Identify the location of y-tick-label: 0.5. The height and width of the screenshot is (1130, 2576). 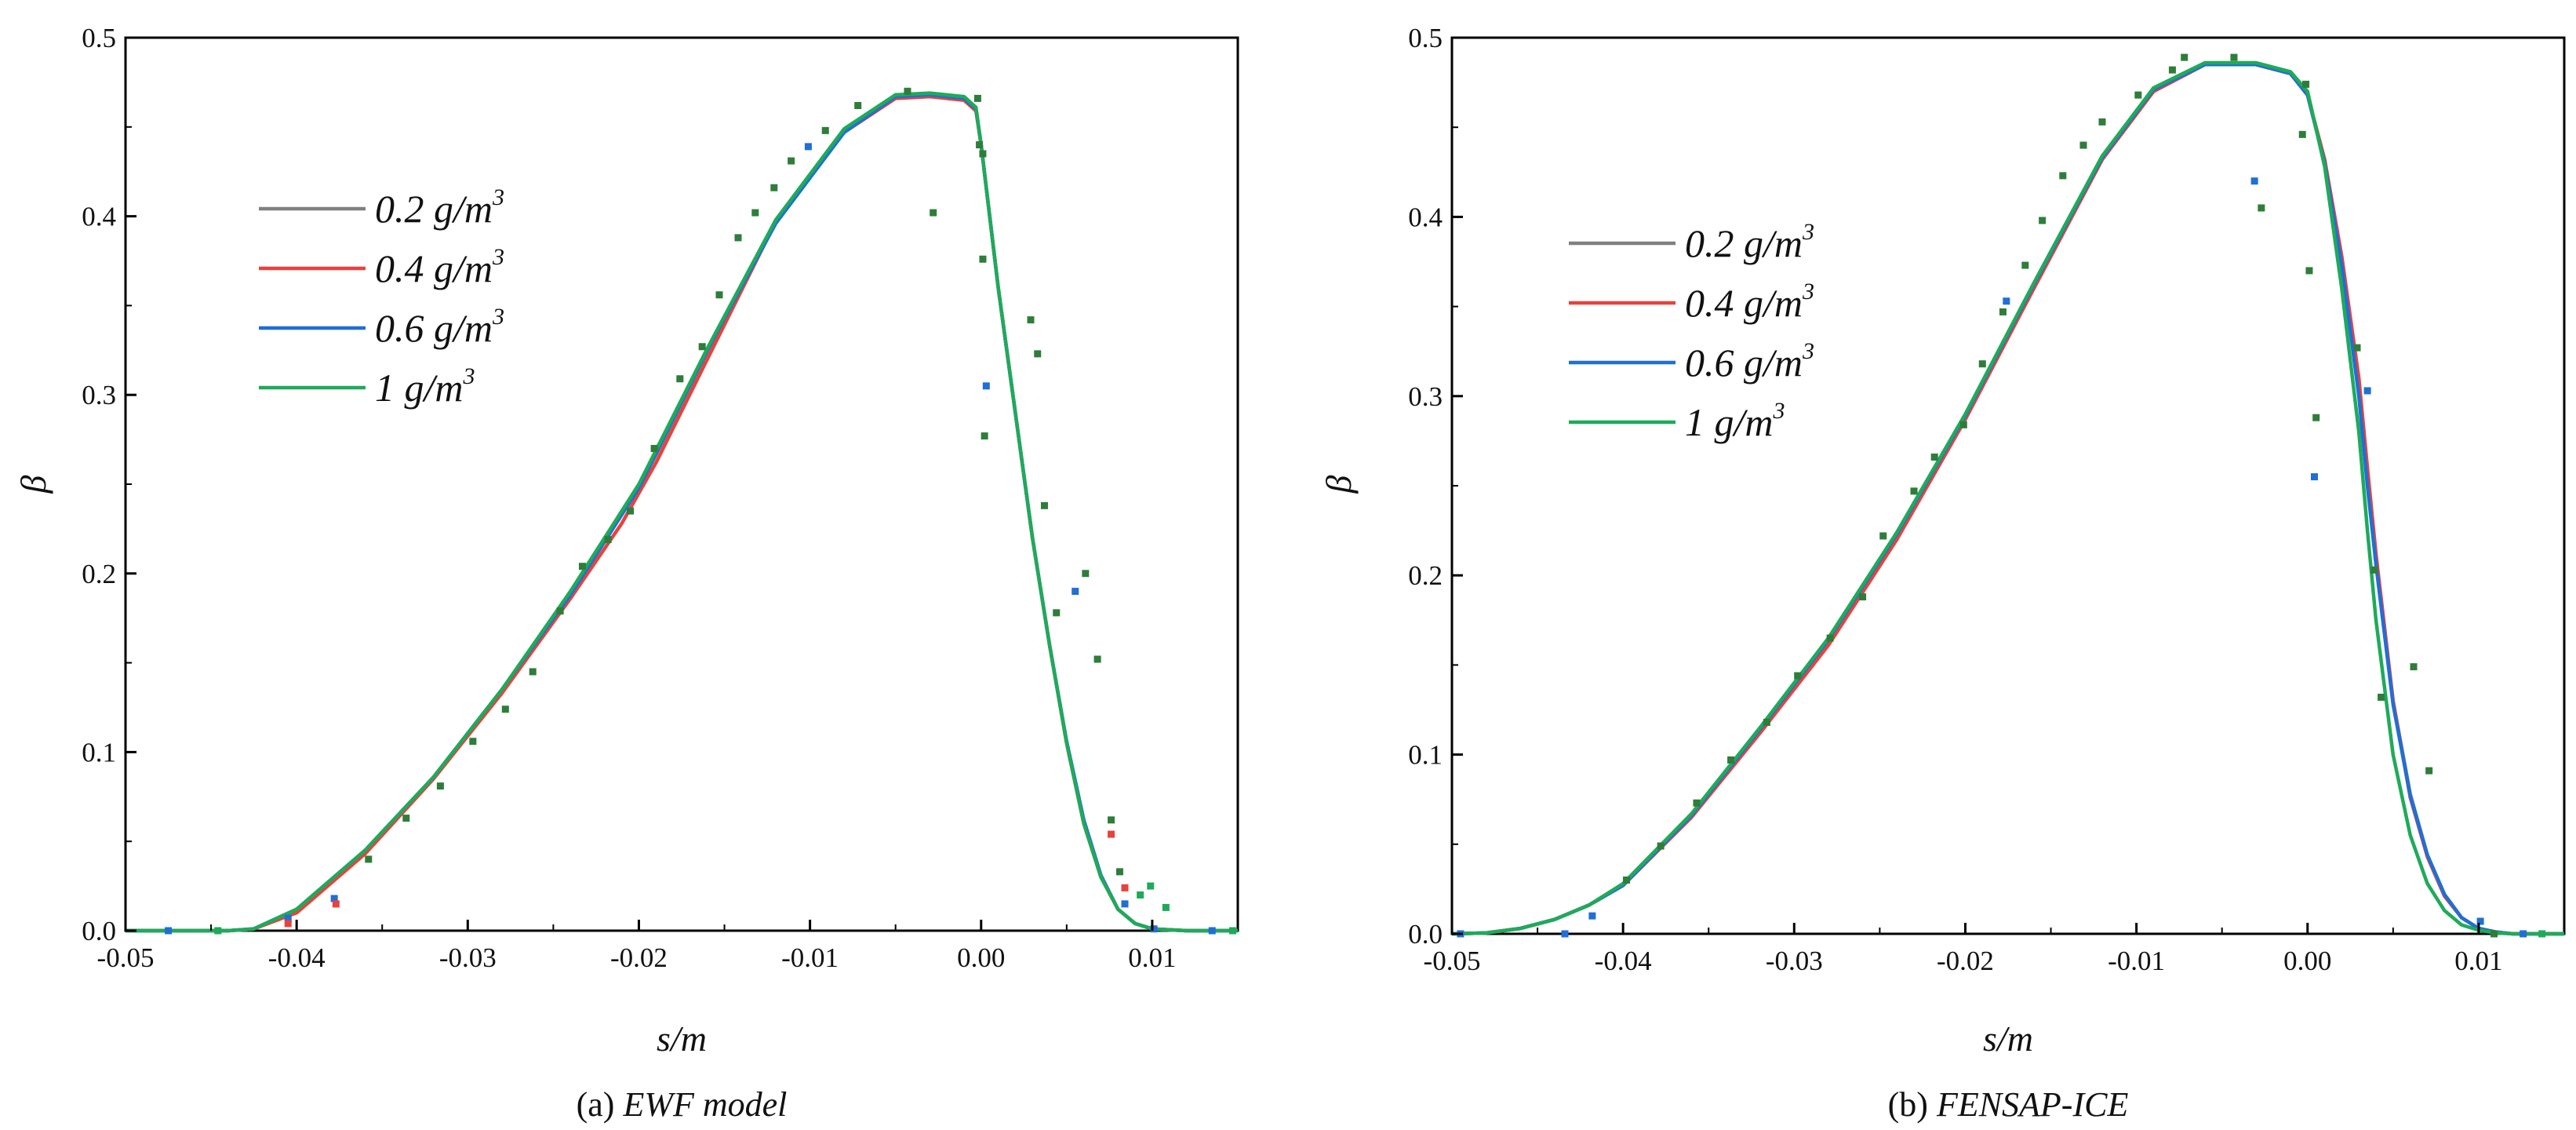
(99, 38).